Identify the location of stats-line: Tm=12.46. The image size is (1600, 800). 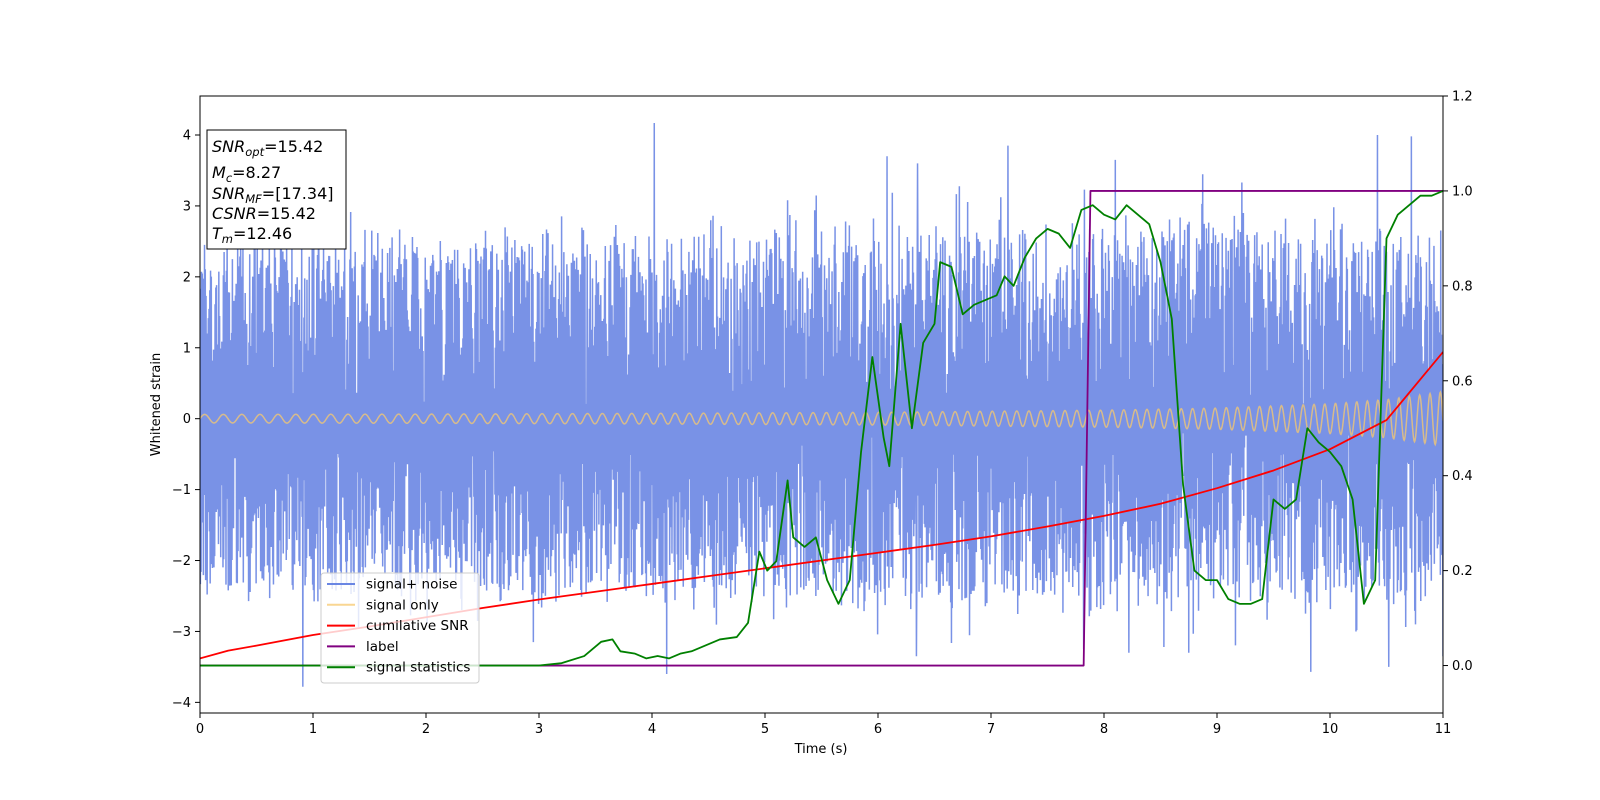
(252, 235).